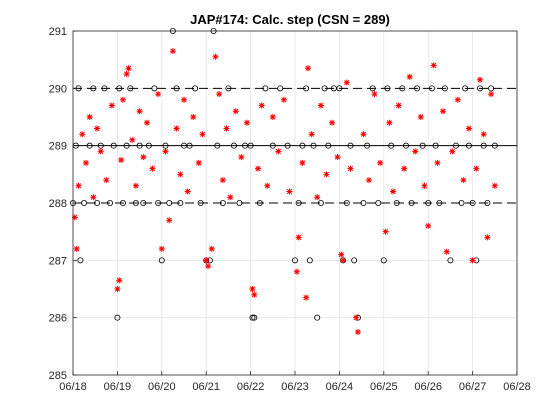 This screenshot has height=420, width=560. Describe the element at coordinates (290, 19) in the screenshot. I see `chart-title: JAP#174: Calc. step (CSN = 289)` at that location.